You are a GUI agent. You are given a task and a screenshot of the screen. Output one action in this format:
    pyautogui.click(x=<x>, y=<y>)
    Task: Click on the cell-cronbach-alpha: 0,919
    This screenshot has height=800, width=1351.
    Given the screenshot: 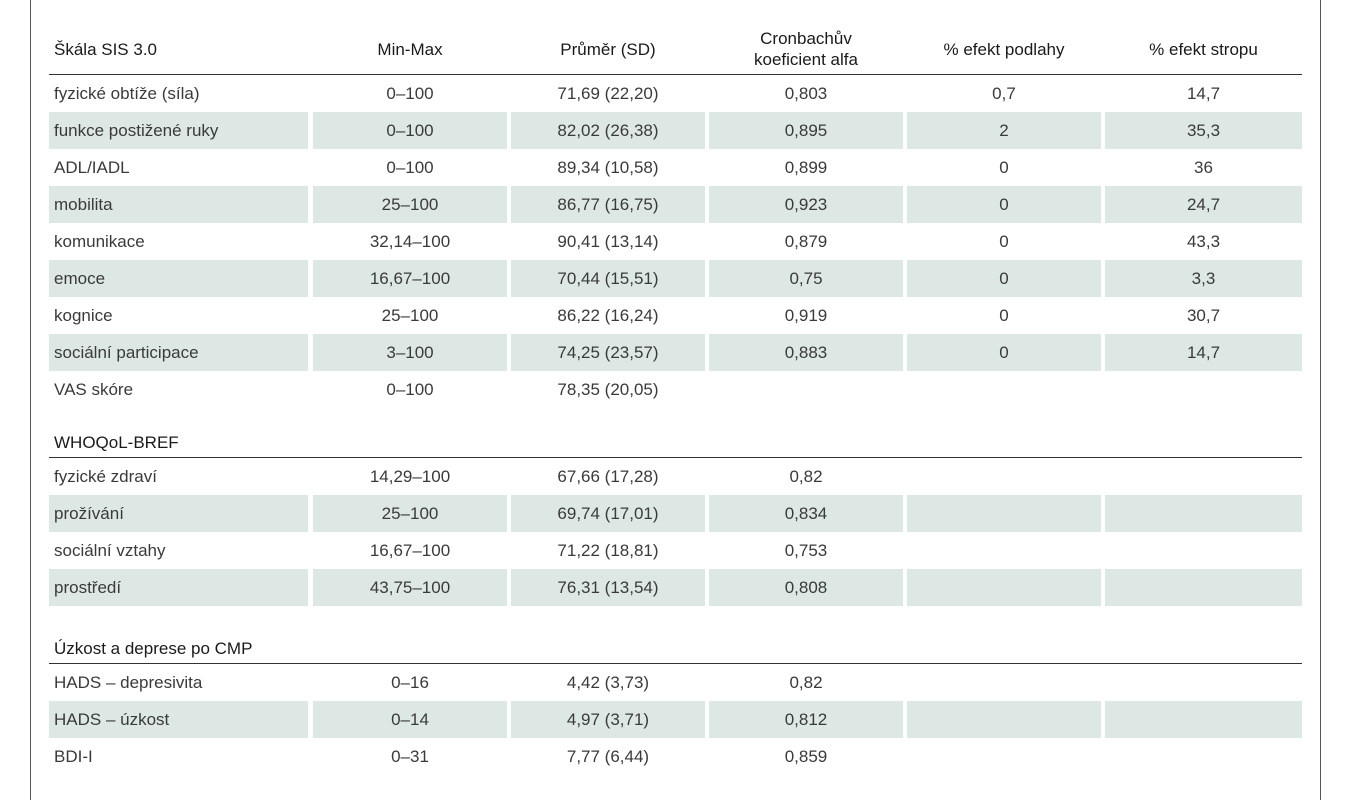 What is the action you would take?
    pyautogui.click(x=806, y=315)
    